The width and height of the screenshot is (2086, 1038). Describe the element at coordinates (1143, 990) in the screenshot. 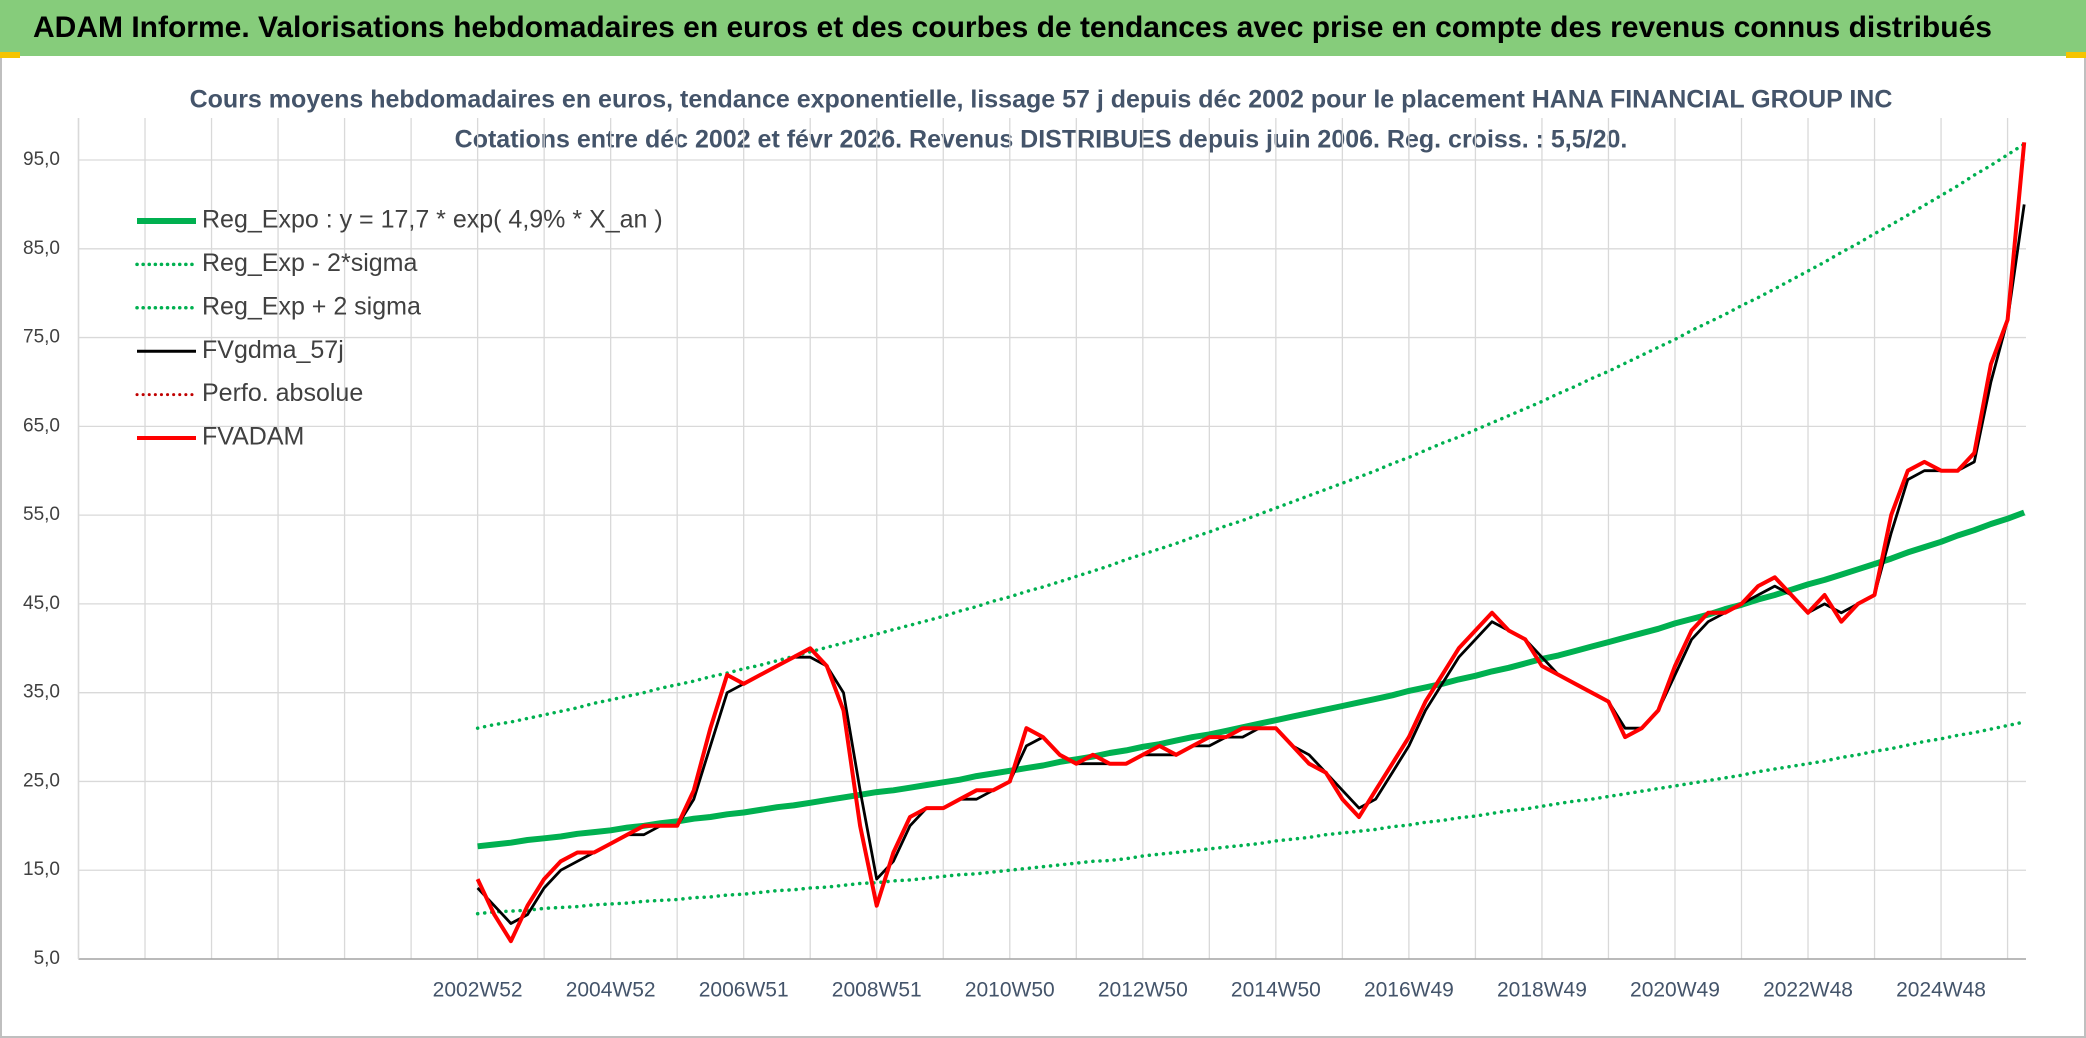

I see `x-tick-label: 2012W50` at that location.